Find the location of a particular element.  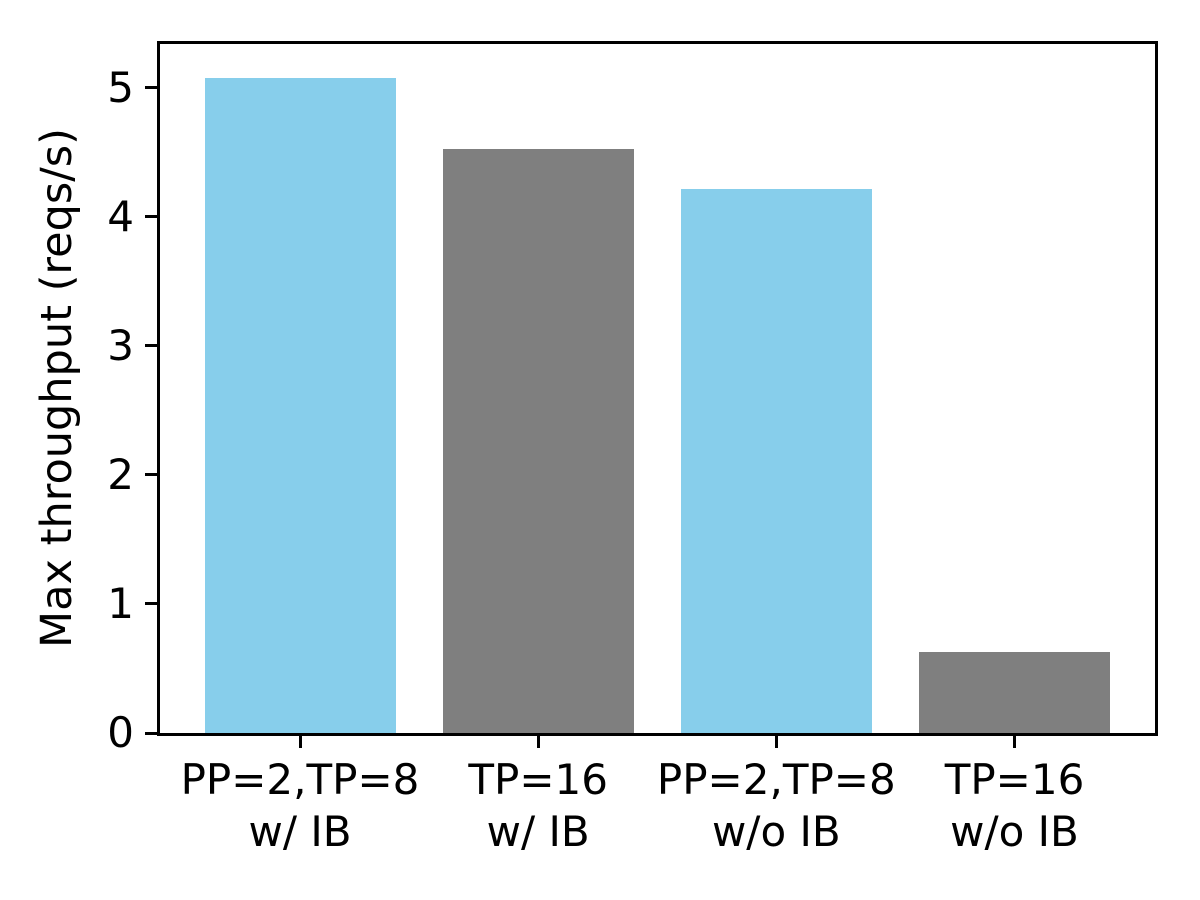

y-tick-label-3: 3 is located at coordinates (120, 345).